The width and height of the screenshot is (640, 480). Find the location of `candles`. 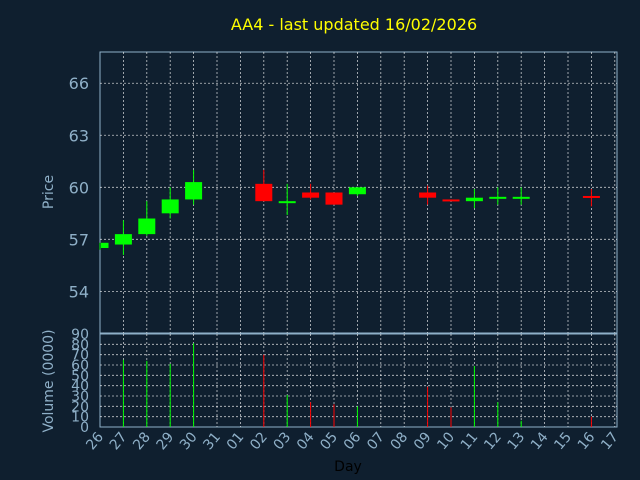

candles is located at coordinates (349, 212).